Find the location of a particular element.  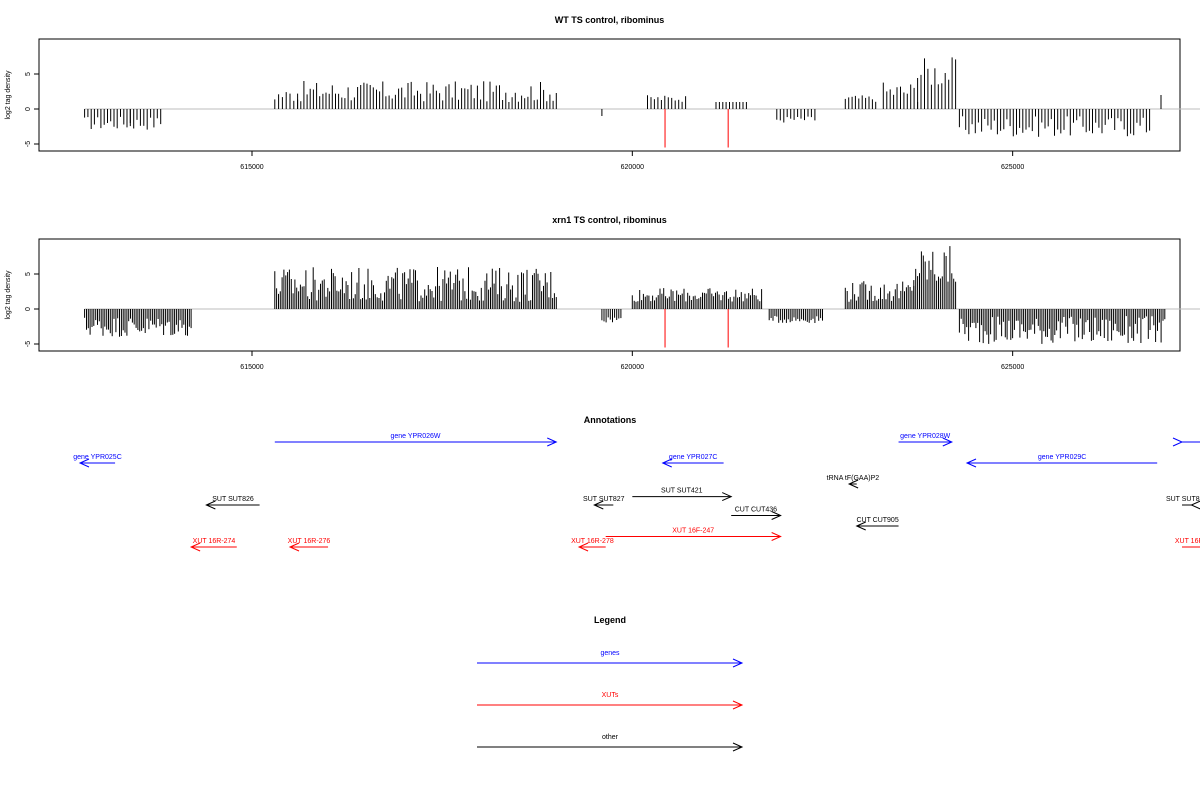

legend: Legend genes XUTs other is located at coordinates (610, 683).